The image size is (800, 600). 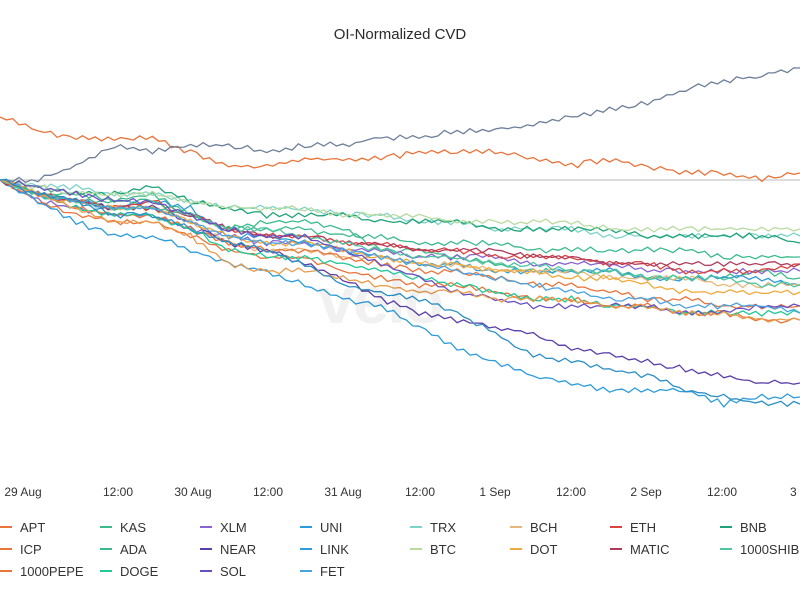 What do you see at coordinates (650, 549) in the screenshot?
I see `legend-label: MATIC` at bounding box center [650, 549].